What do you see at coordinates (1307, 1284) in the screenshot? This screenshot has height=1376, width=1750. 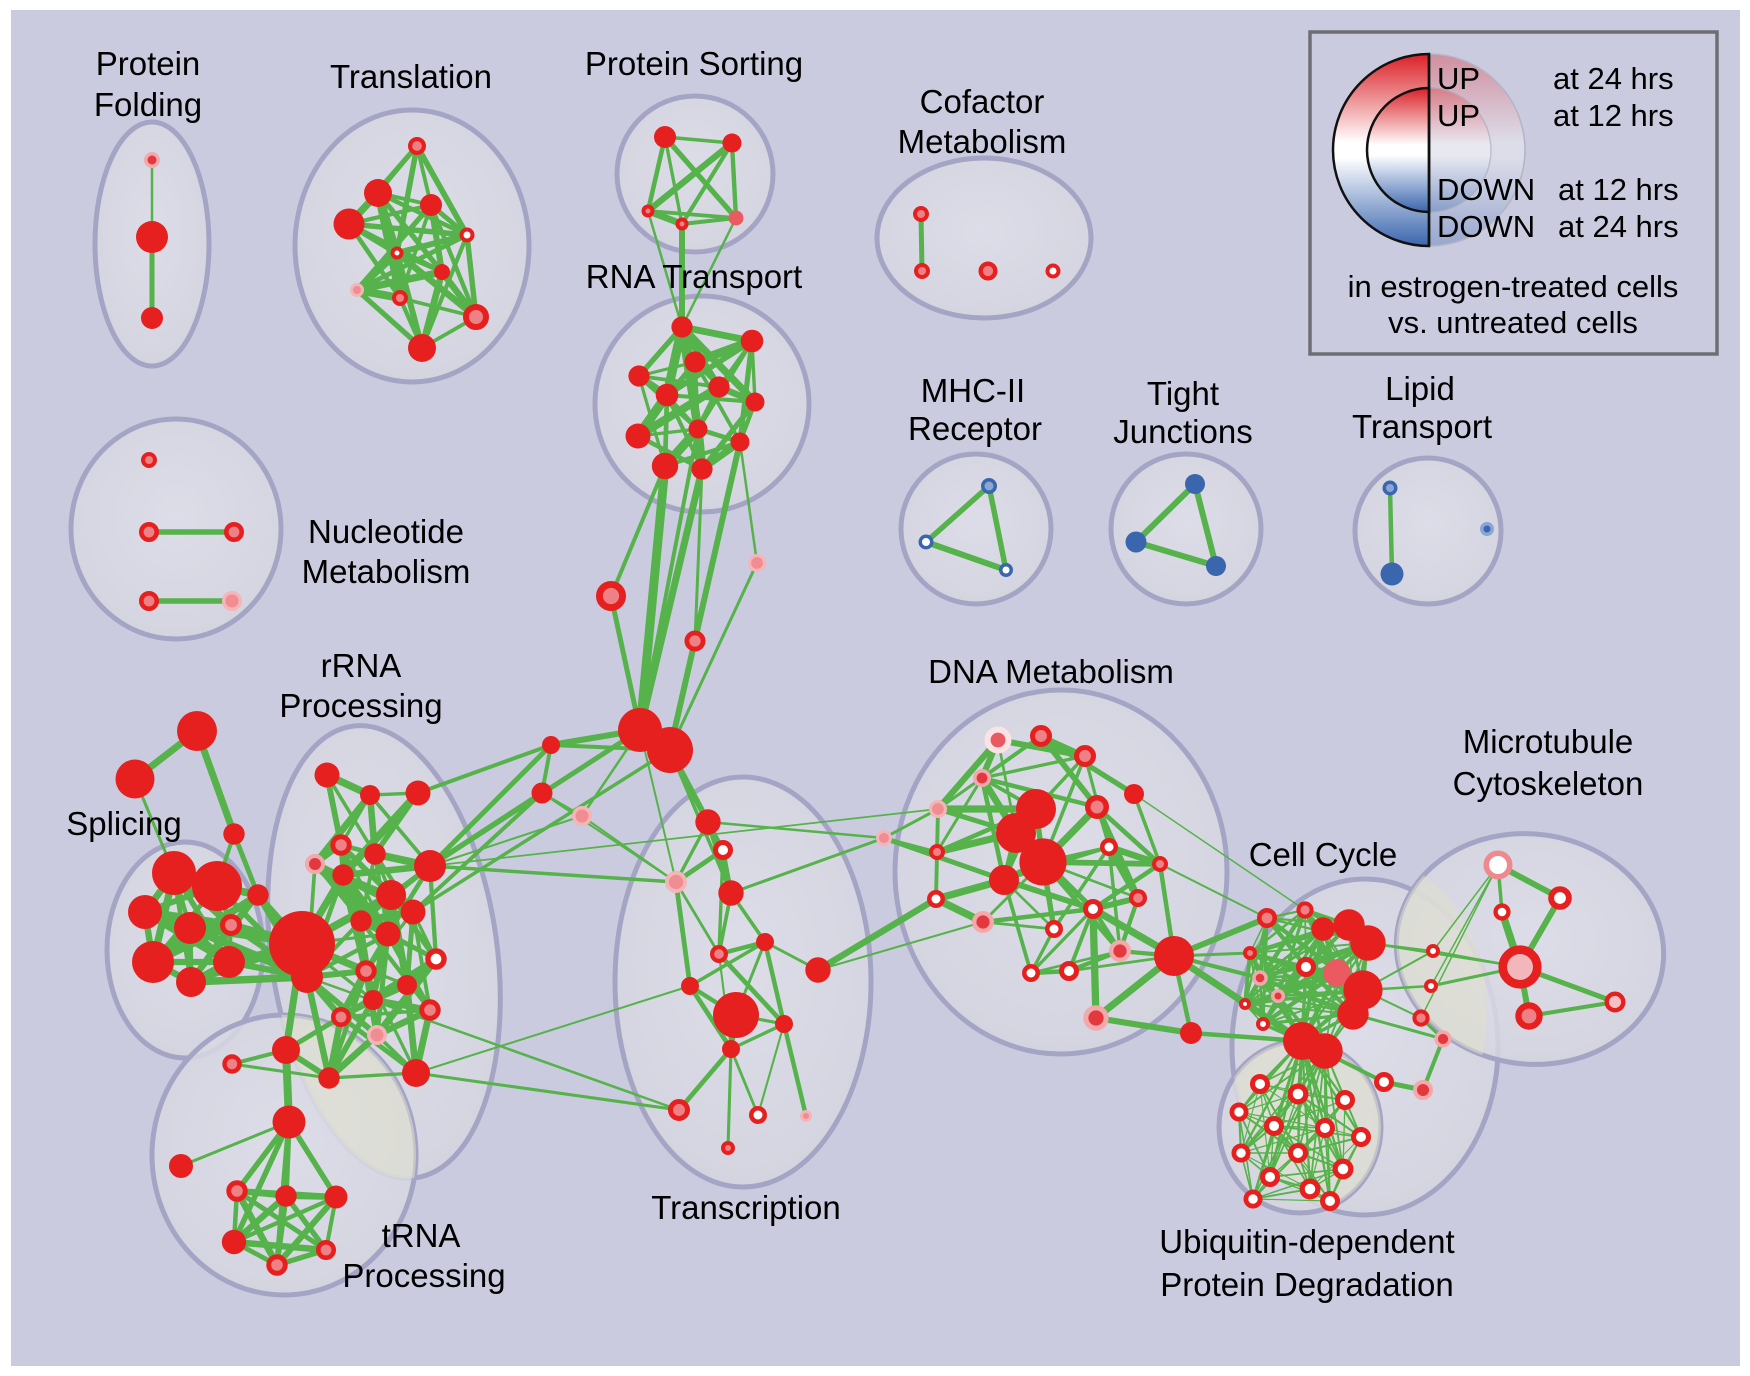 I see `svg-text: Protein Degradation` at bounding box center [1307, 1284].